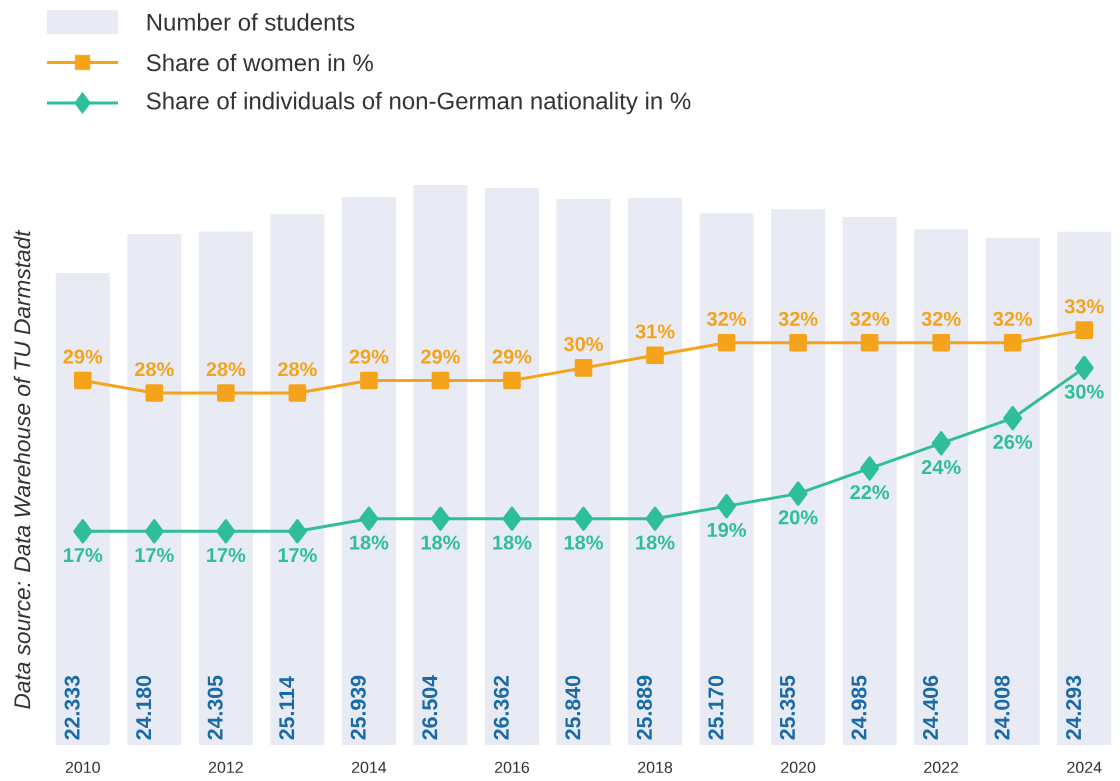  I want to click on x-tick-label: 2010, so click(82, 767).